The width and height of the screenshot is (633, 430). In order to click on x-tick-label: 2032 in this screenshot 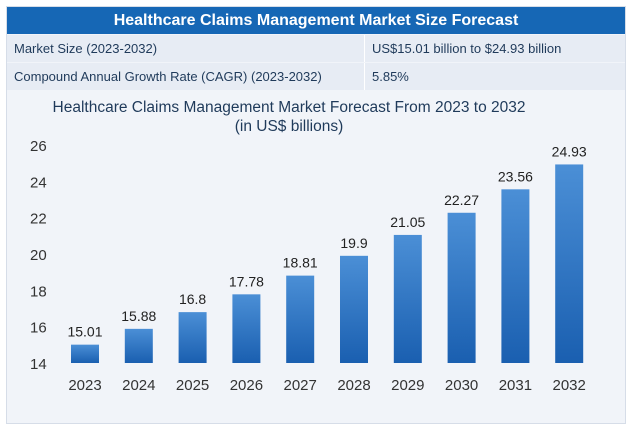, I will do `click(569, 385)`.